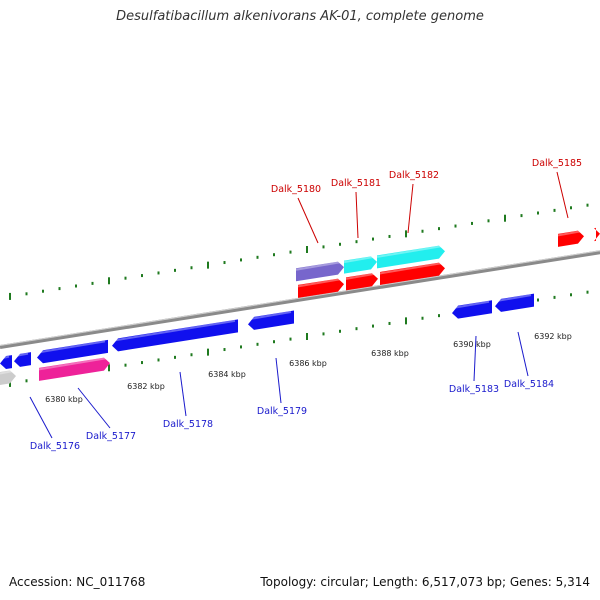 The height and width of the screenshot is (600, 600). Describe the element at coordinates (514, 302) in the screenshot. I see `gene-dalk-5184-box` at that location.